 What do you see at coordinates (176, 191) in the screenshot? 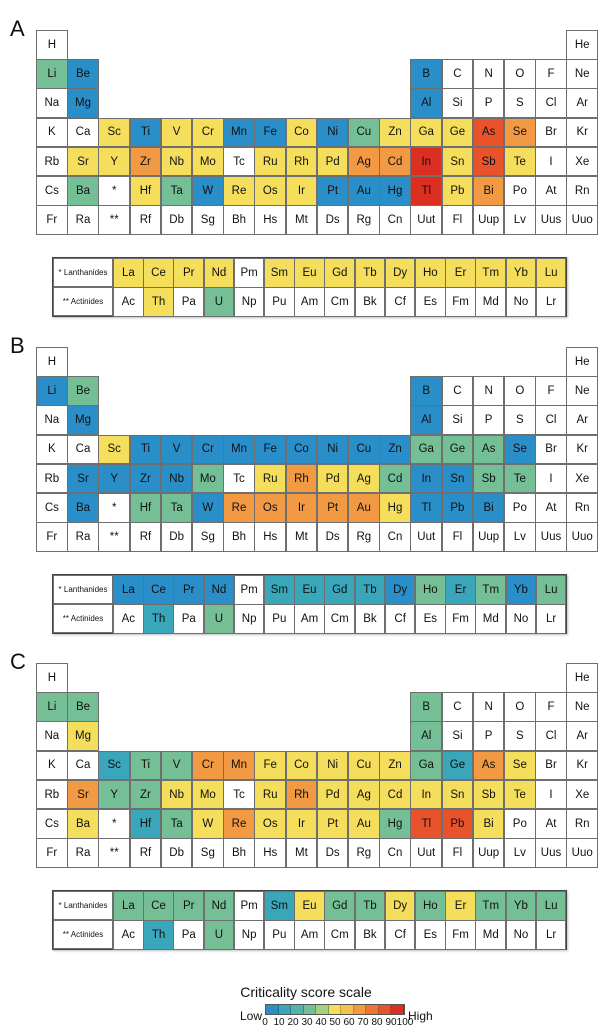
I see `element-cell: Ta` at bounding box center [176, 191].